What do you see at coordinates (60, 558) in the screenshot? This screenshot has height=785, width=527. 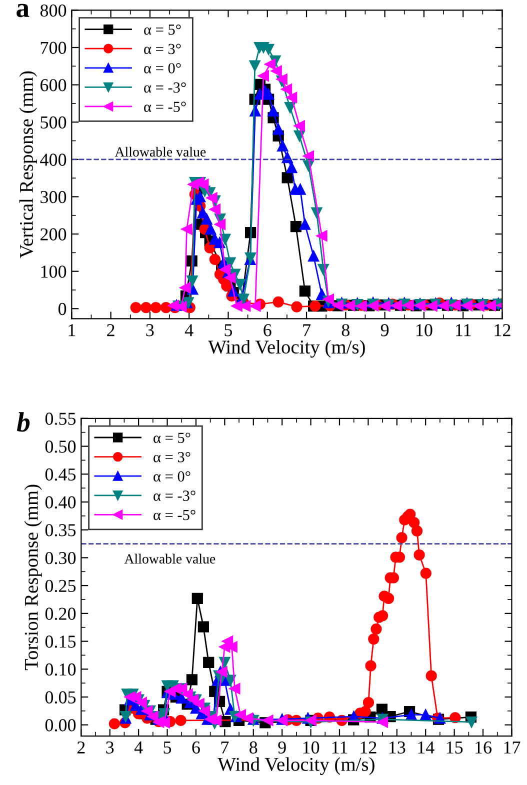 I see `y-tick-label: 0.30` at bounding box center [60, 558].